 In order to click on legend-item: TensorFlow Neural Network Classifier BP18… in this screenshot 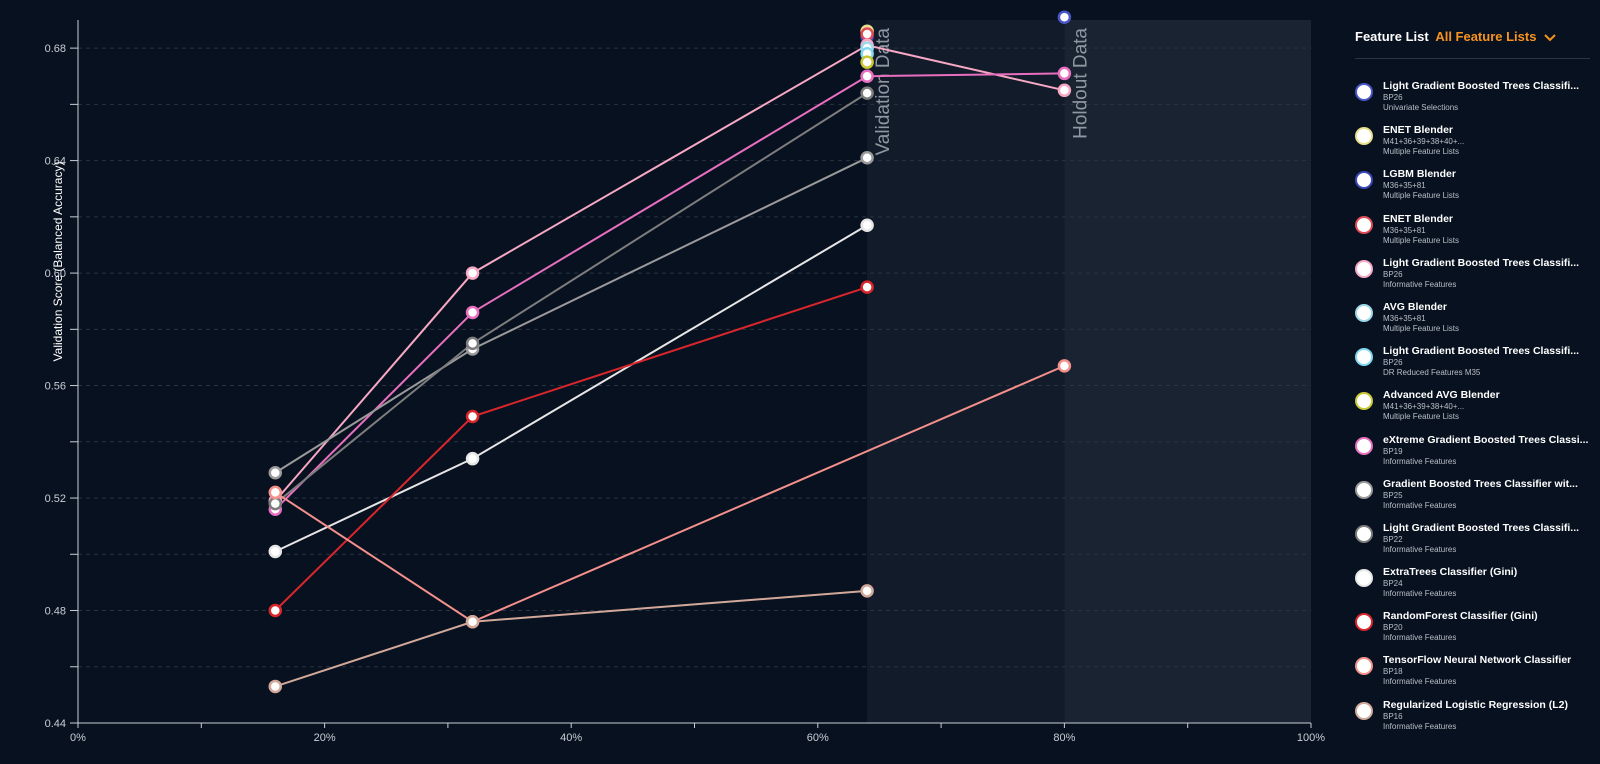, I will do `click(1477, 676)`.